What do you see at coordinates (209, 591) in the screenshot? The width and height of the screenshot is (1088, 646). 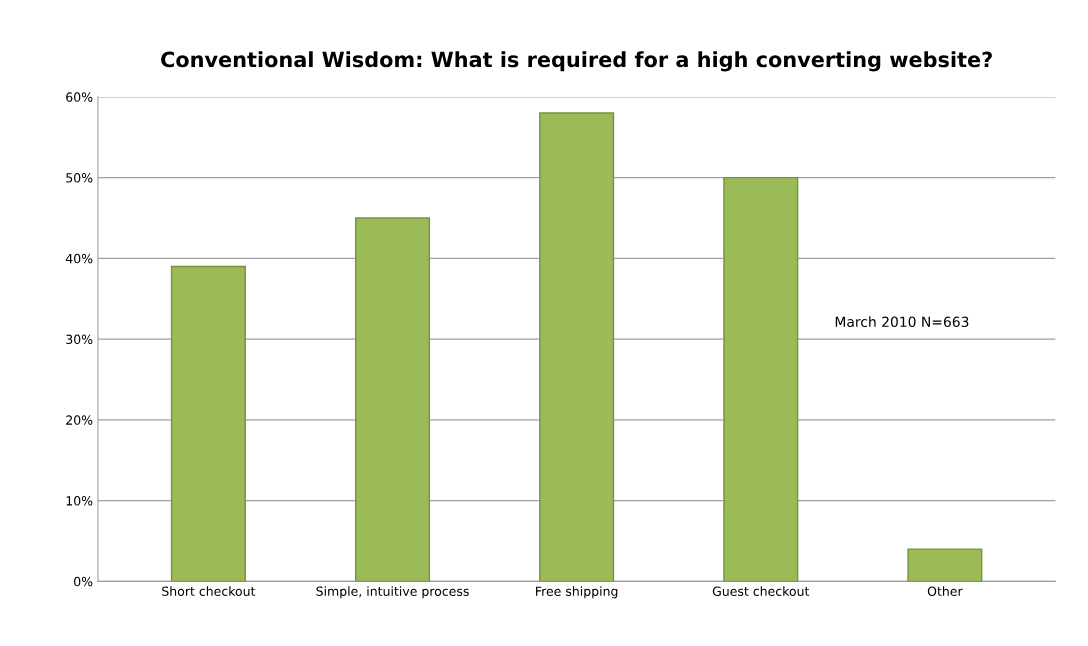 I see `x-tick-label: Short checkout` at bounding box center [209, 591].